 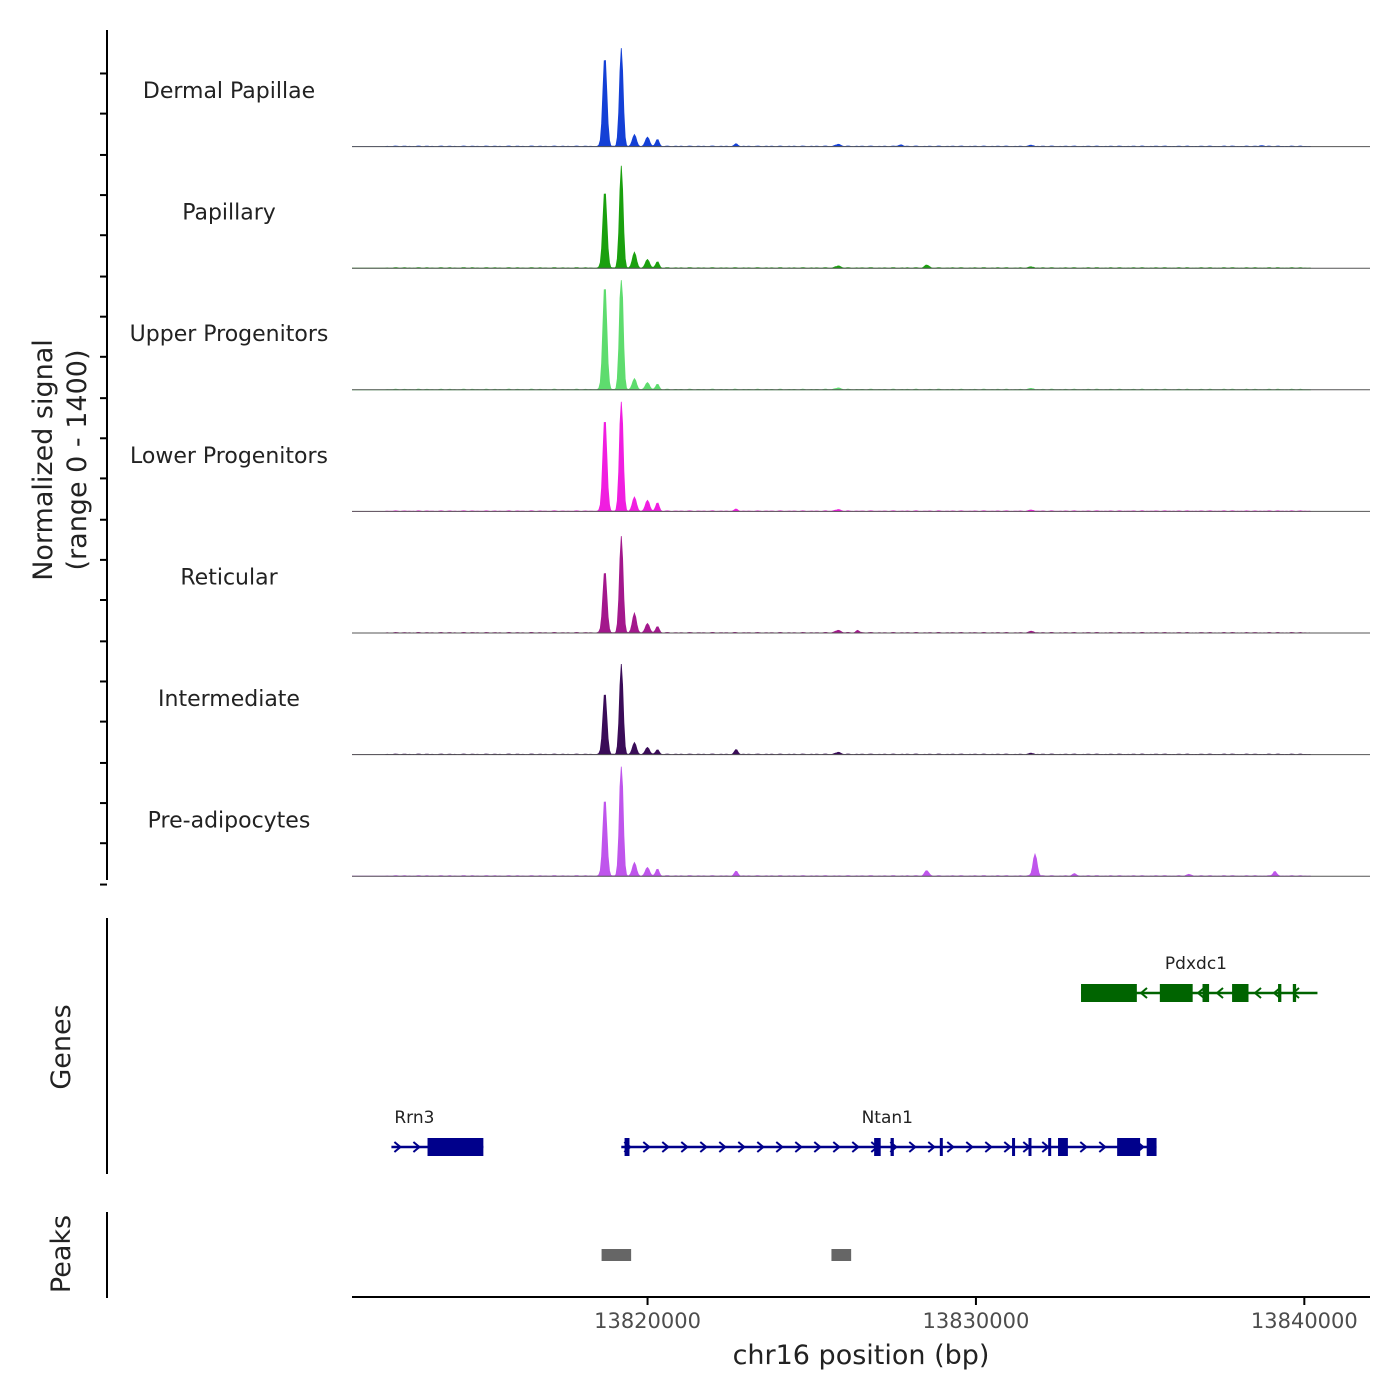 I want to click on x-tick-label: 13840000, so click(x=1304, y=1321).